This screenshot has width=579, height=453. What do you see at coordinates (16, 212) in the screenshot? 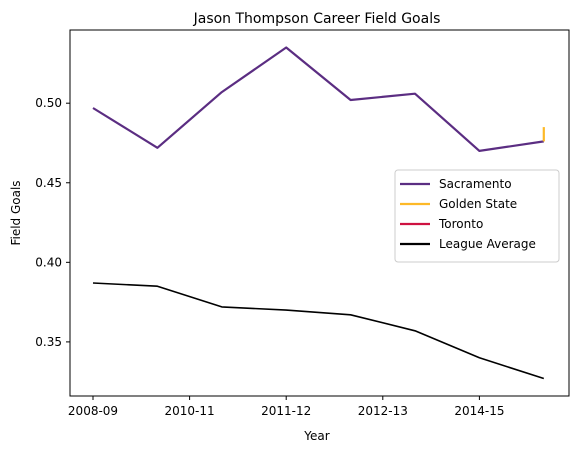
I see `y-axis-label: Field Goals` at bounding box center [16, 212].